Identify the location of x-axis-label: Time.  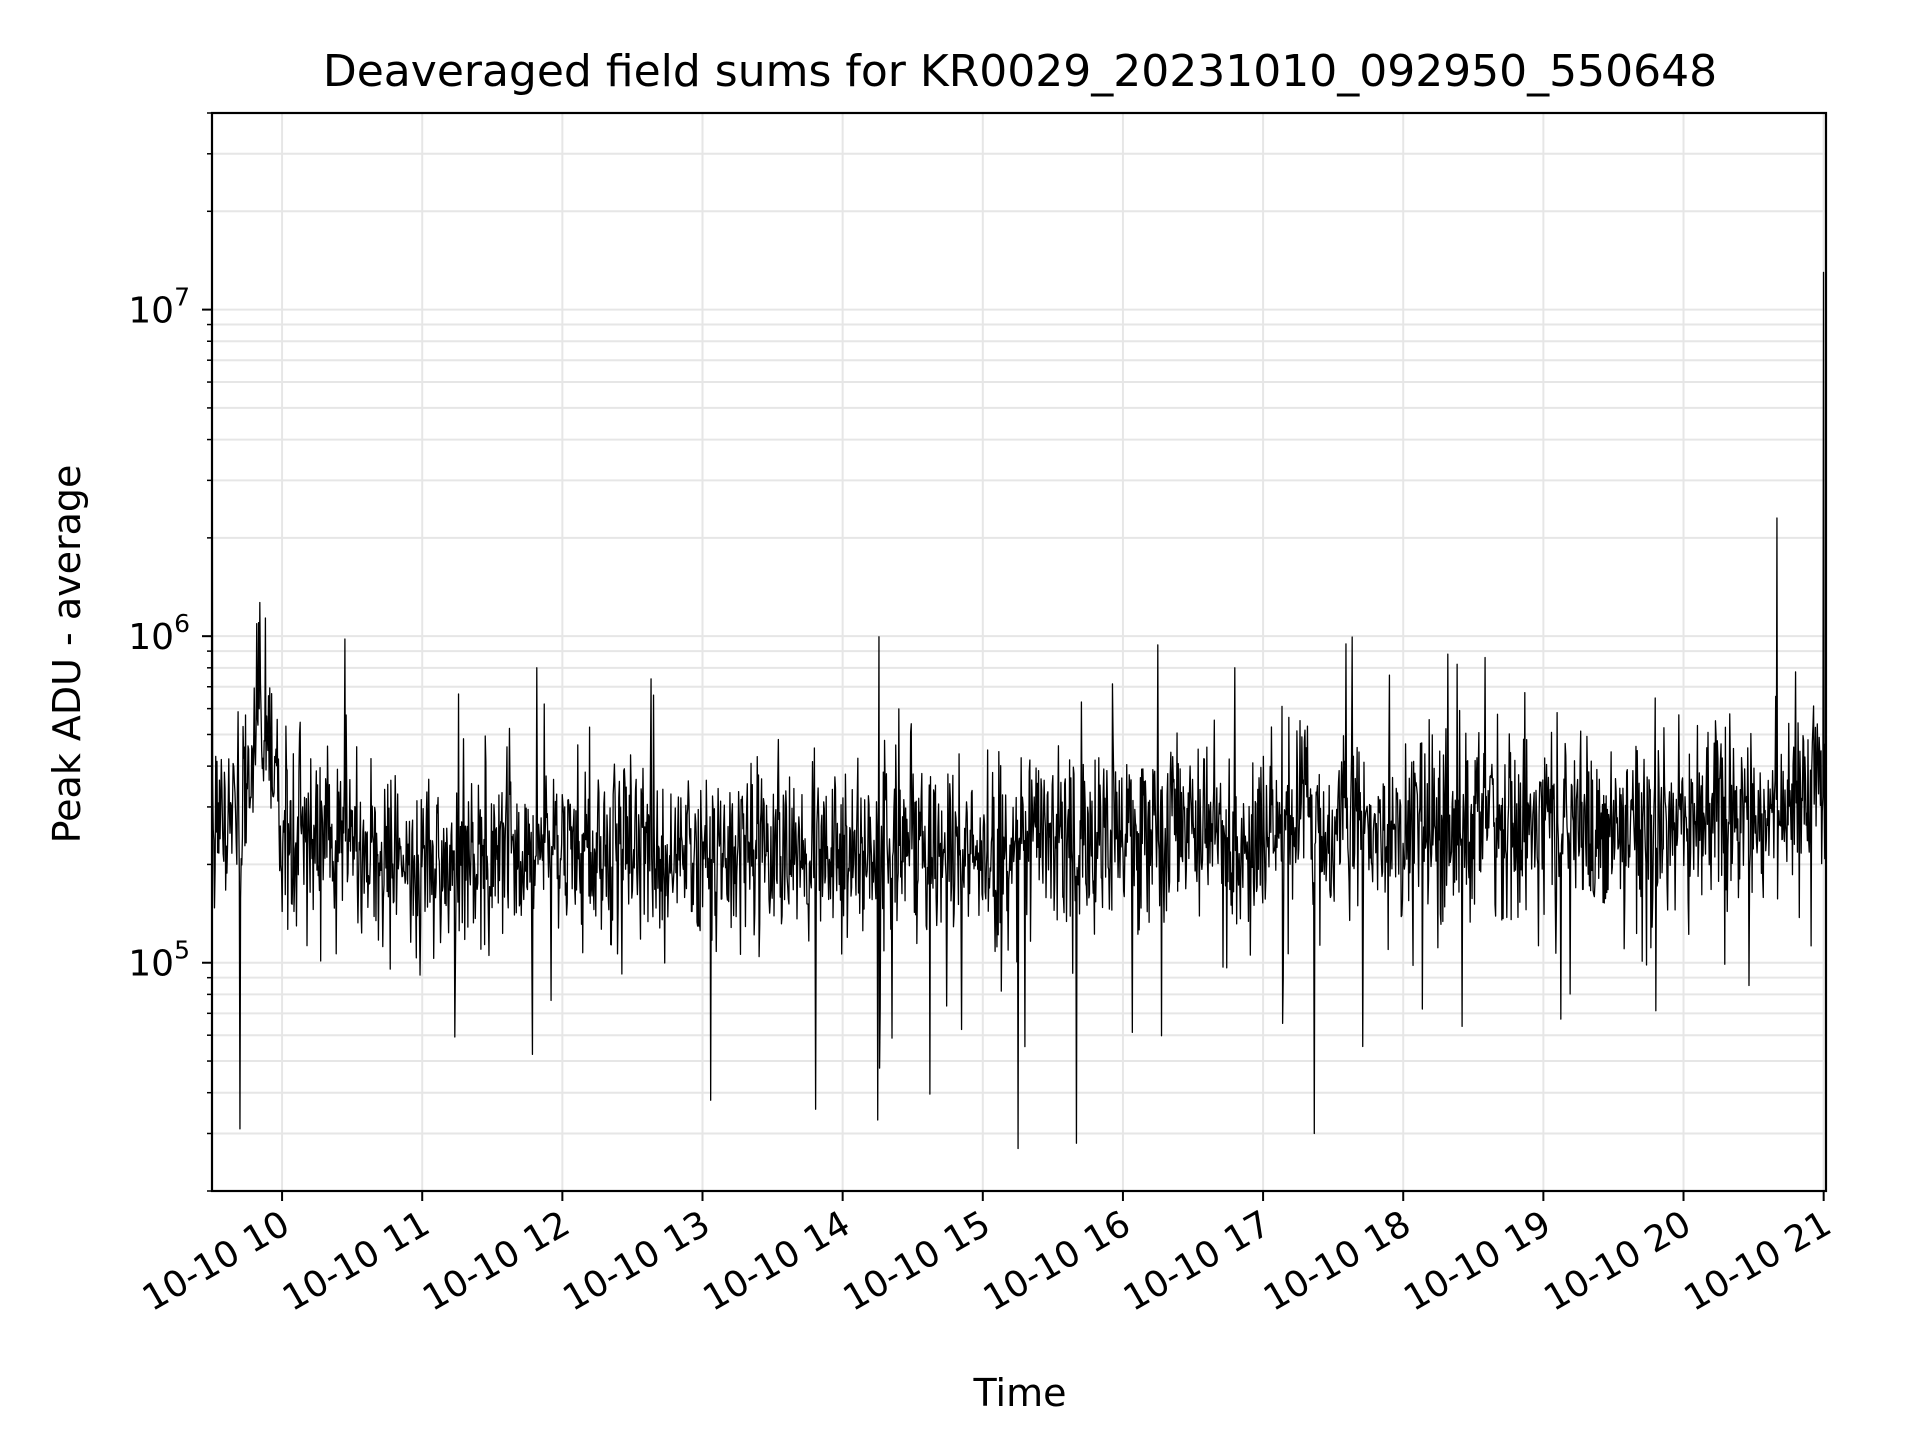
(1020, 1393).